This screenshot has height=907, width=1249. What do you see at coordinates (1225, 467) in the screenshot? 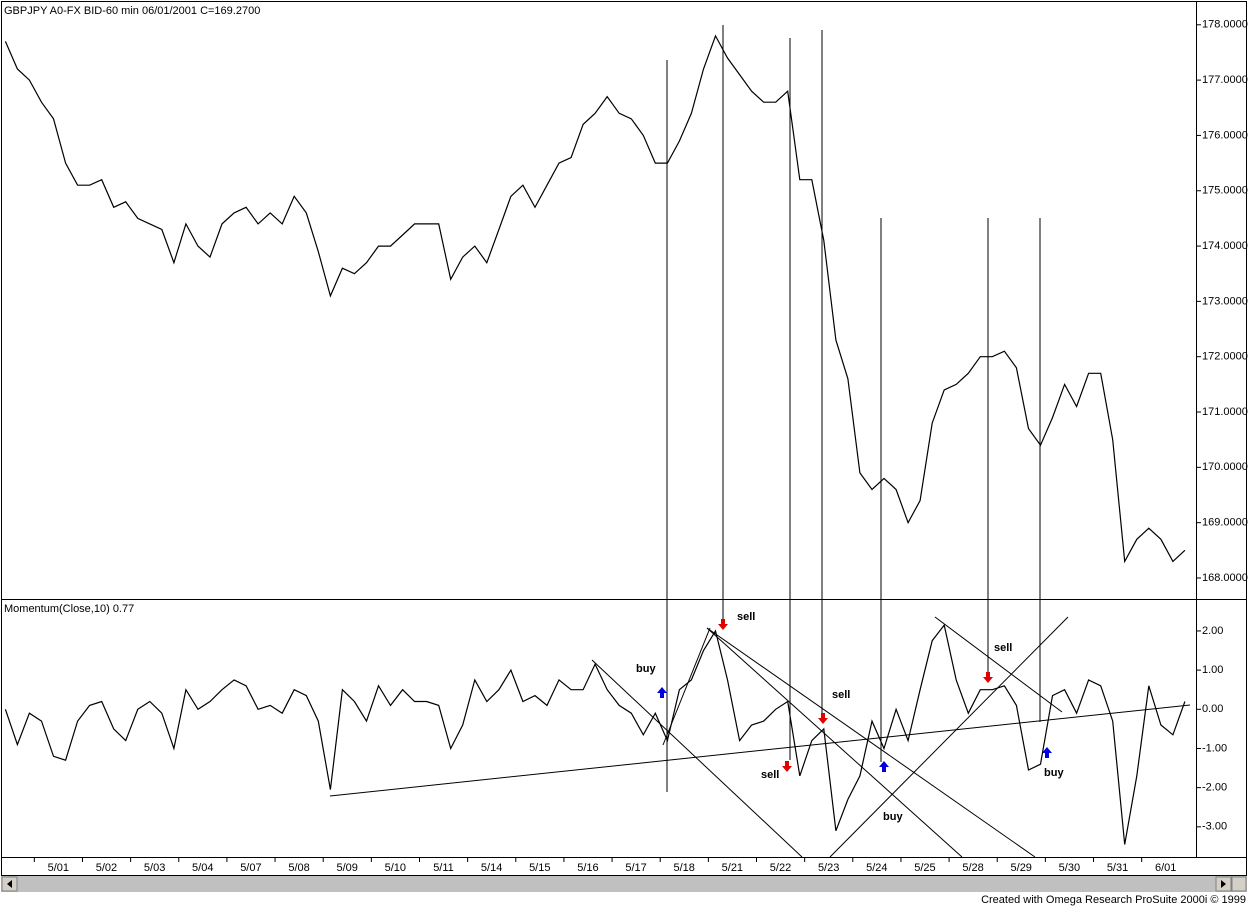
I see `y-tick-label: 170.0000` at bounding box center [1225, 467].